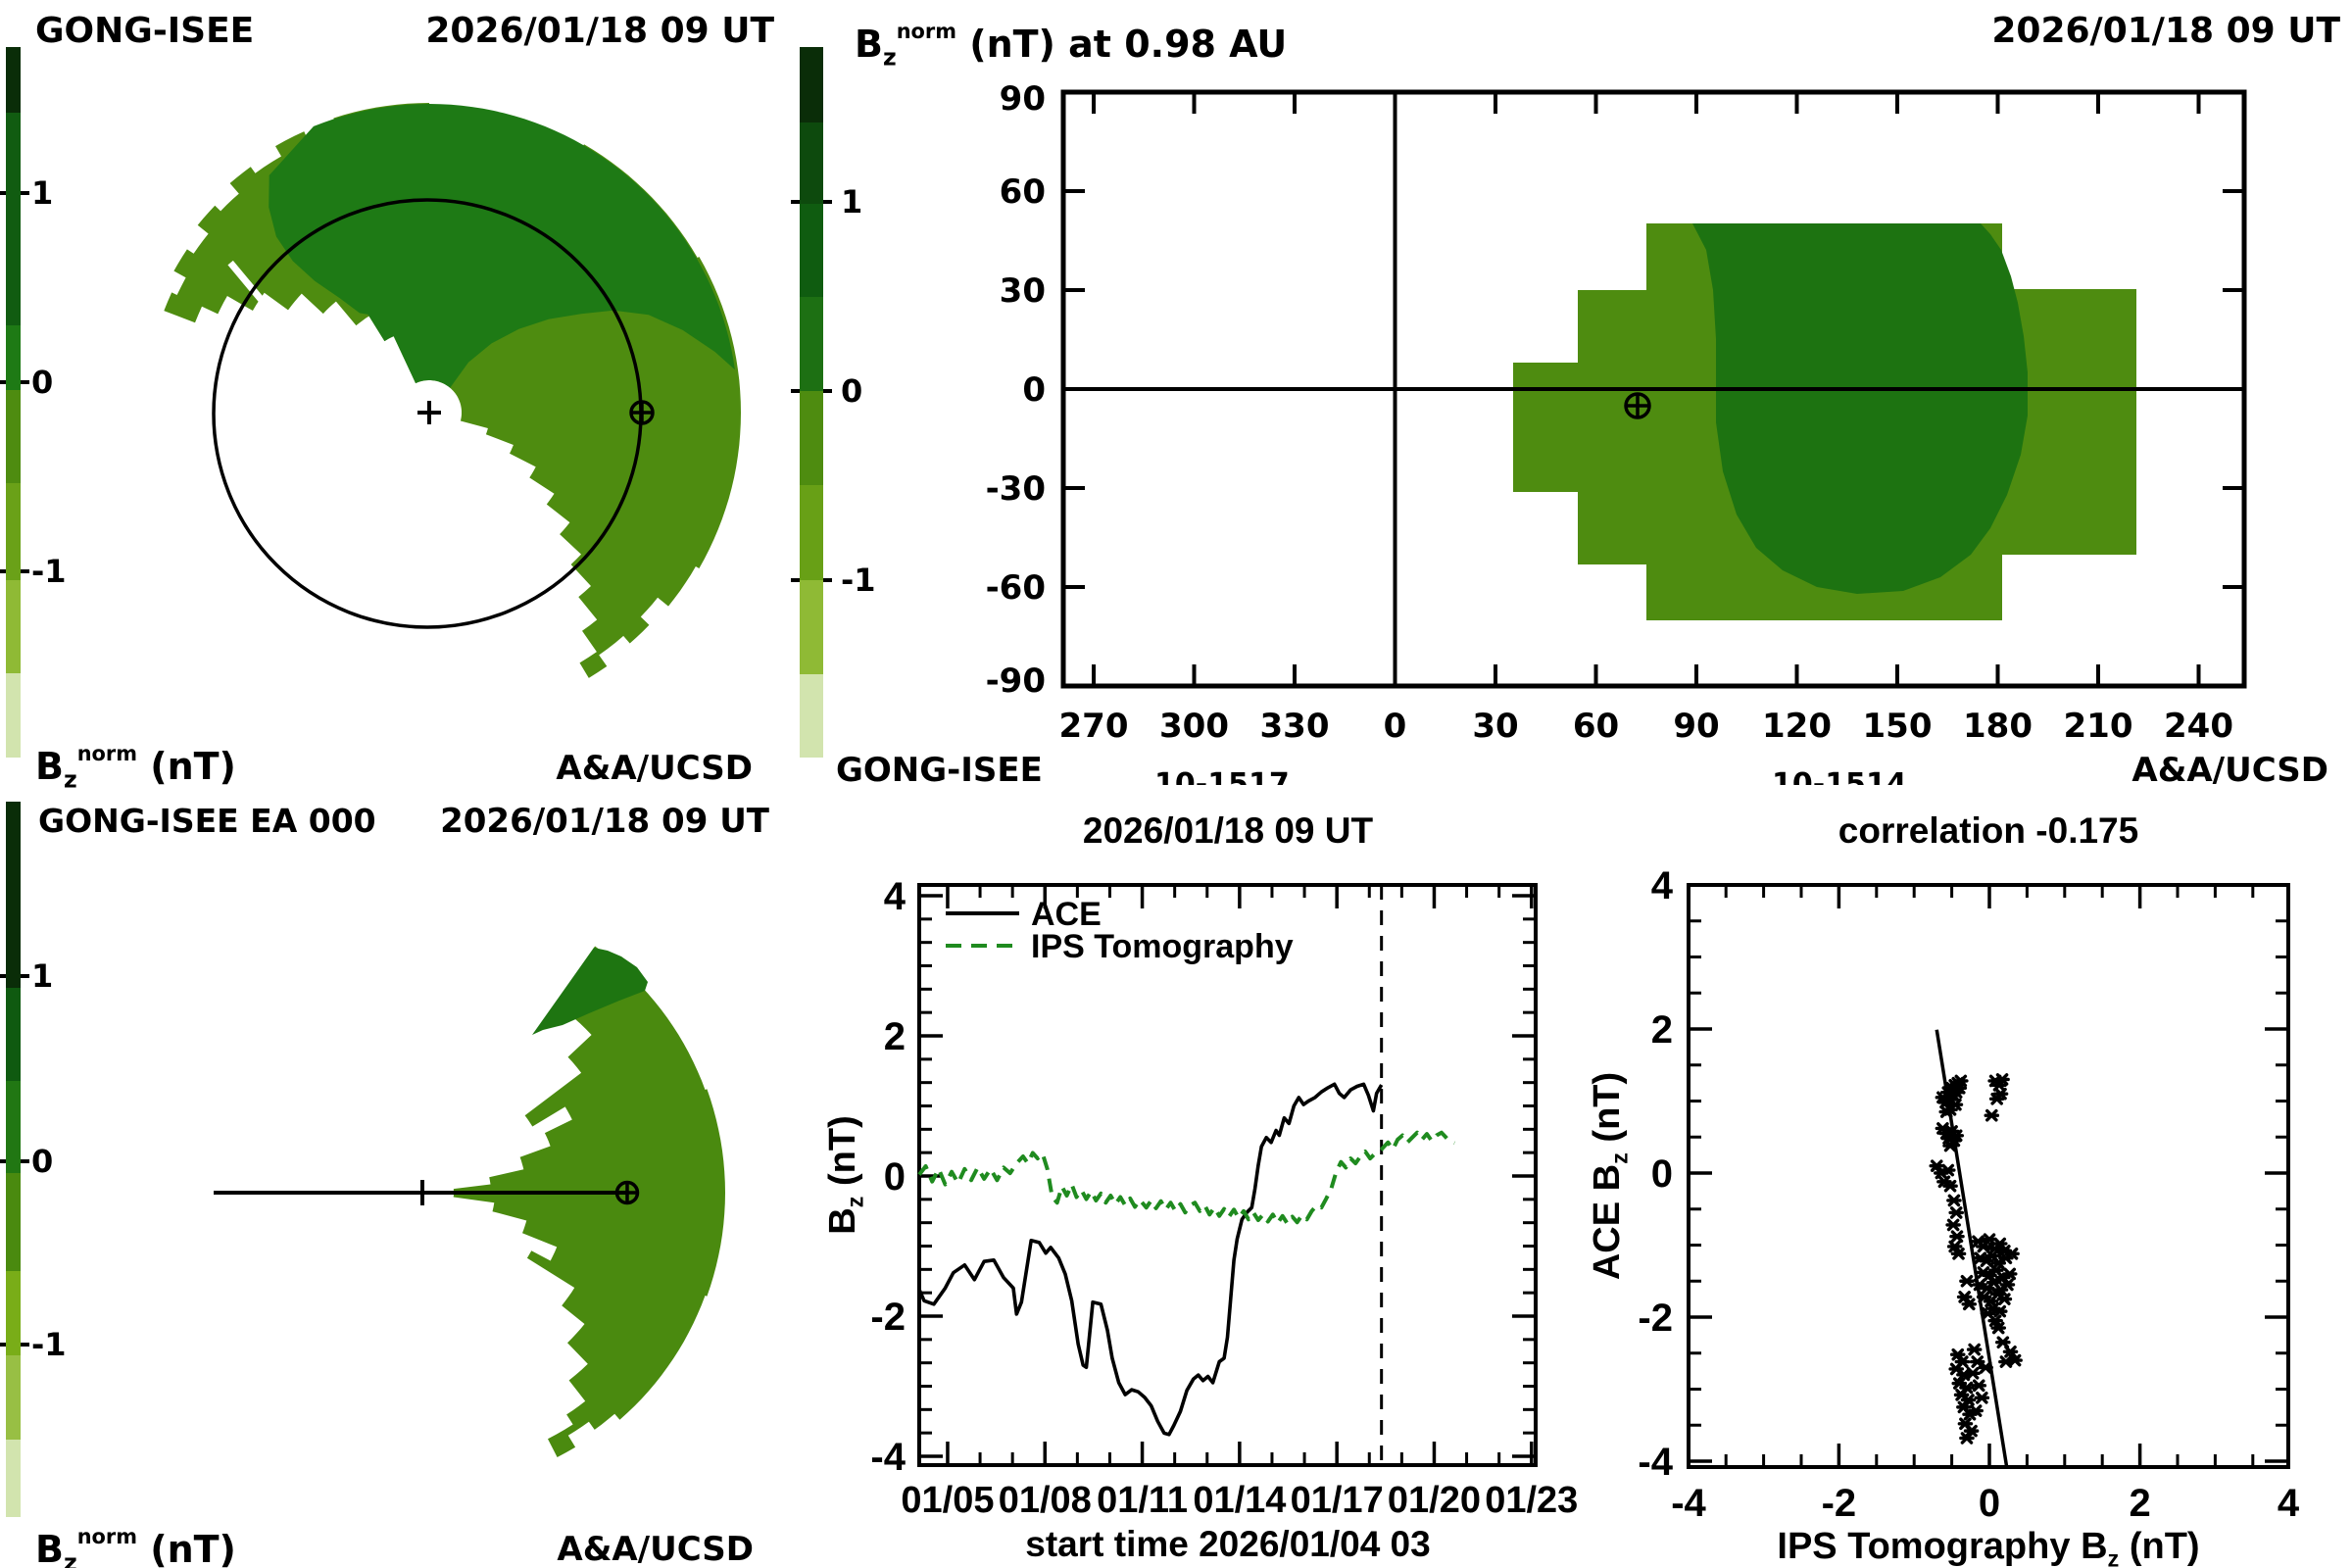 The width and height of the screenshot is (2352, 1568). I want to click on panel-a-title: GONG-ISEE, so click(144, 31).